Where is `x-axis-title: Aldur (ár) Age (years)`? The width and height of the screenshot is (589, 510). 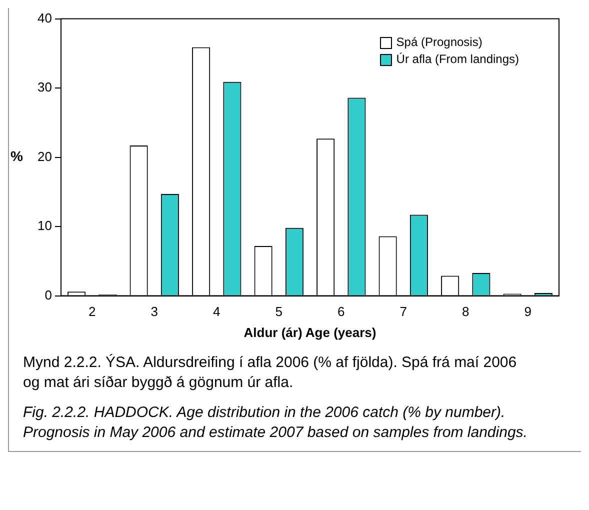 x-axis-title: Aldur (ár) Age (years) is located at coordinates (310, 332).